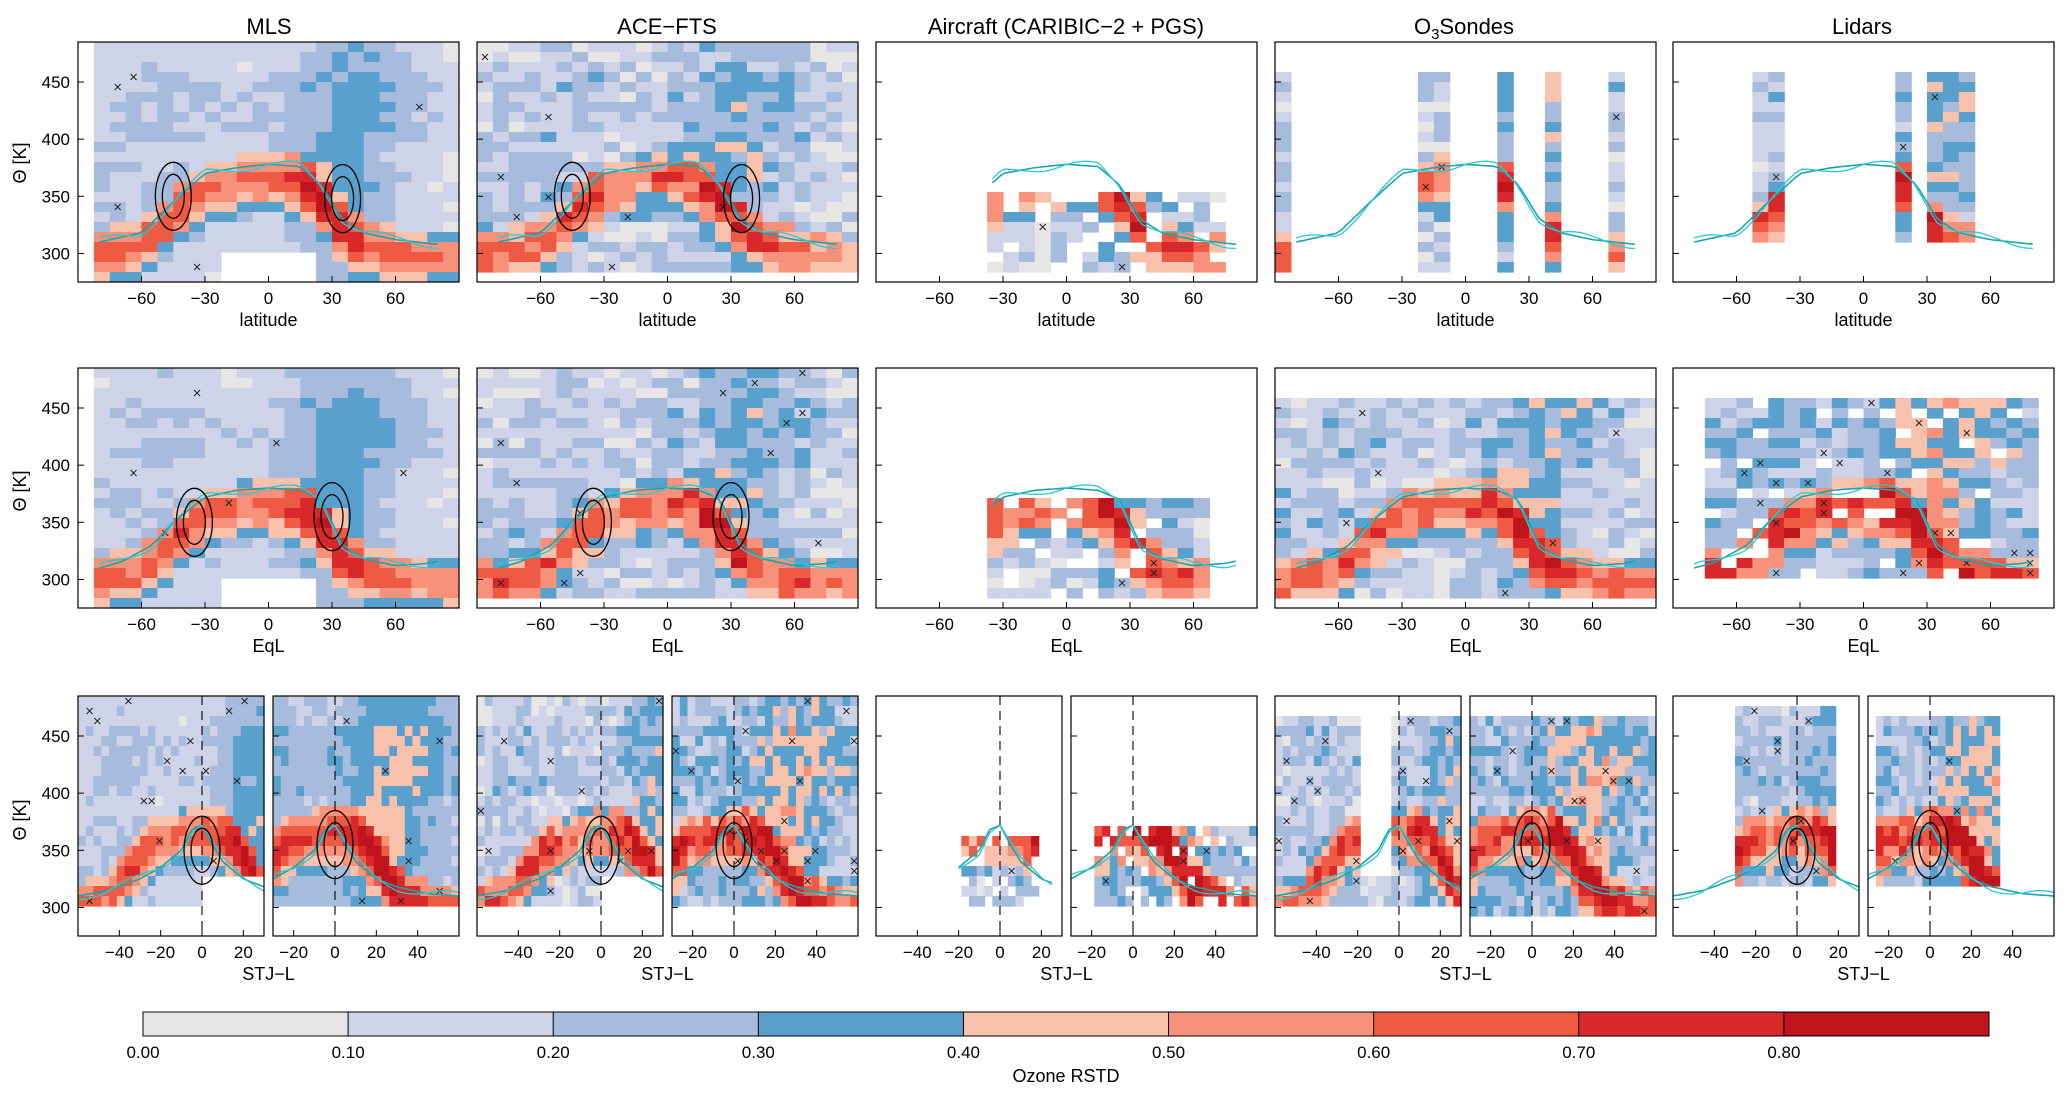  I want to click on panel-r2-c2-tropopause-line-alt, so click(667, 526).